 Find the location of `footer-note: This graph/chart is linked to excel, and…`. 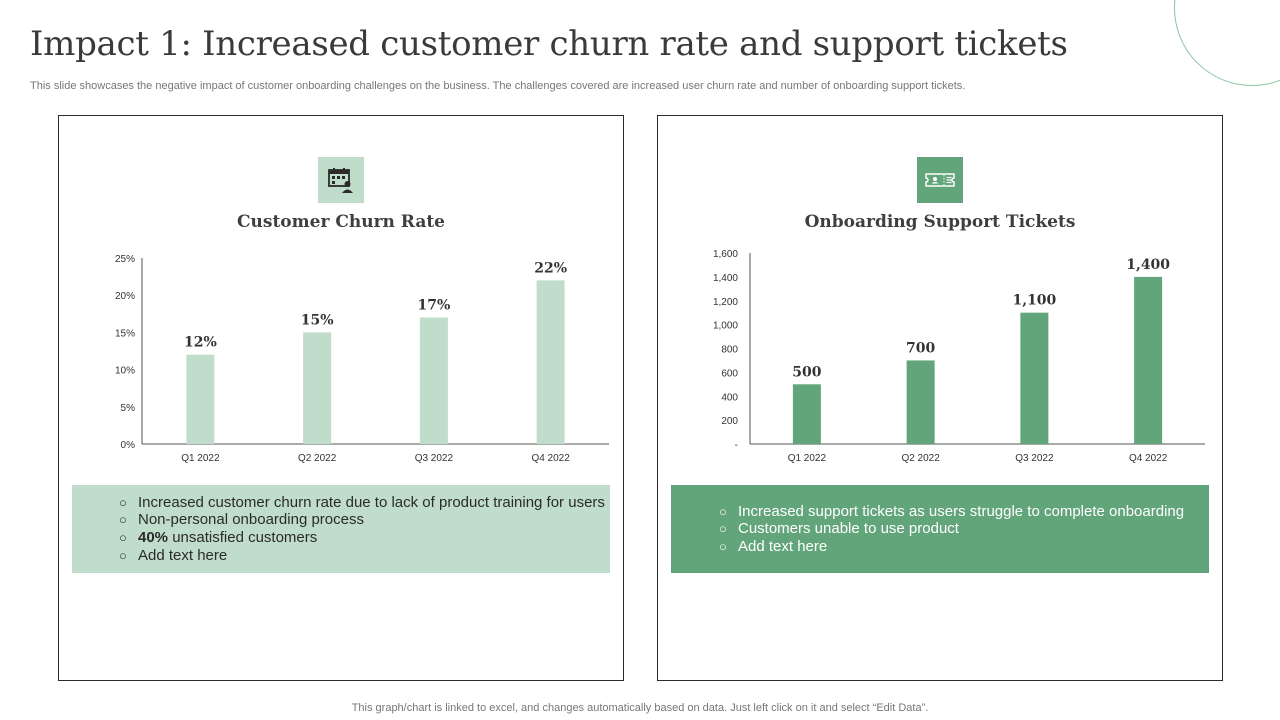

footer-note: This graph/chart is linked to excel, and… is located at coordinates (640, 708).